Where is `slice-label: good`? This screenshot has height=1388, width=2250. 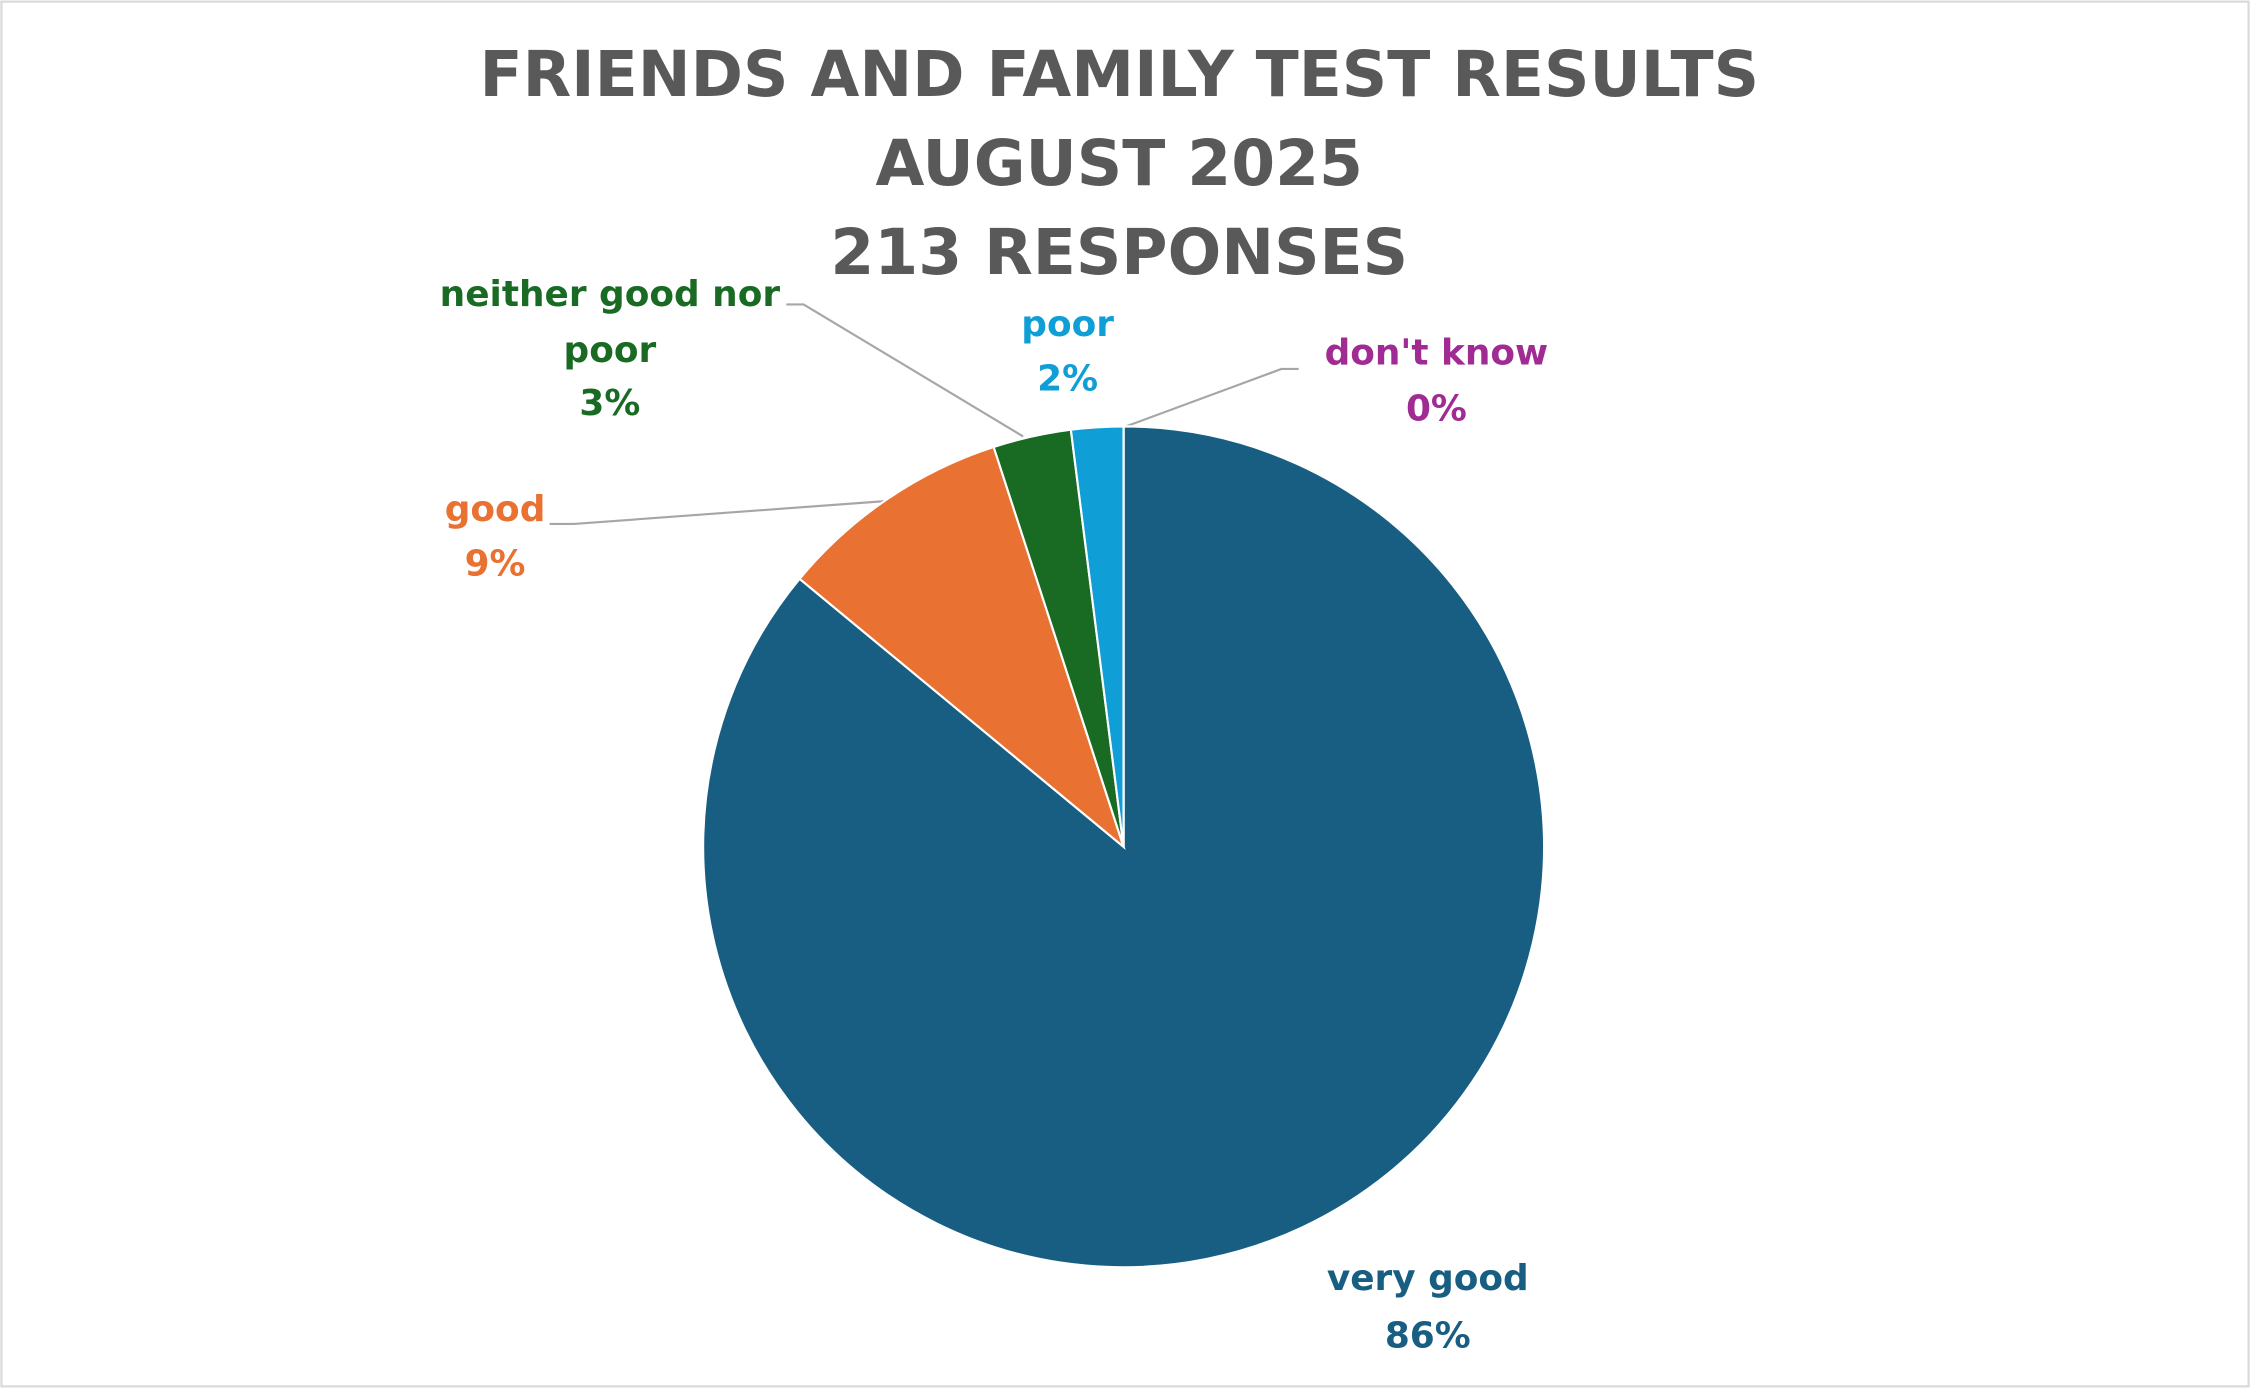 slice-label: good is located at coordinates (495, 509).